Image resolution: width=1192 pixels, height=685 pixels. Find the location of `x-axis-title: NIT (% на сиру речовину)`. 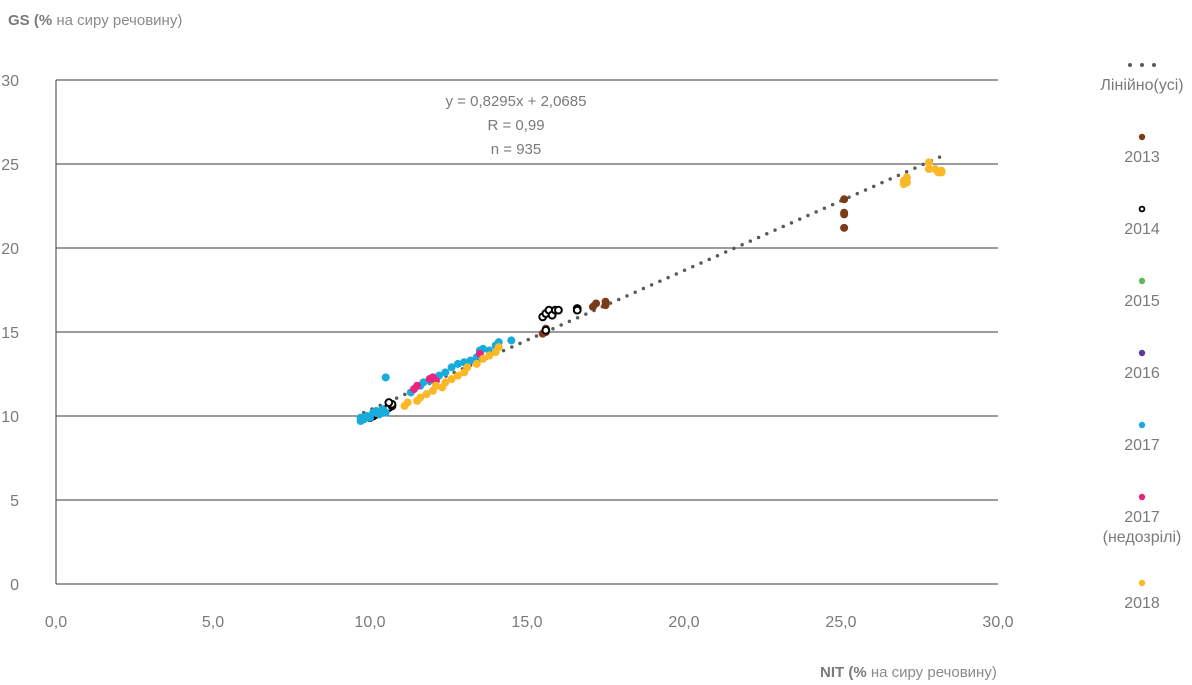

x-axis-title: NIT (% на сиру речовину) is located at coordinates (908, 672).